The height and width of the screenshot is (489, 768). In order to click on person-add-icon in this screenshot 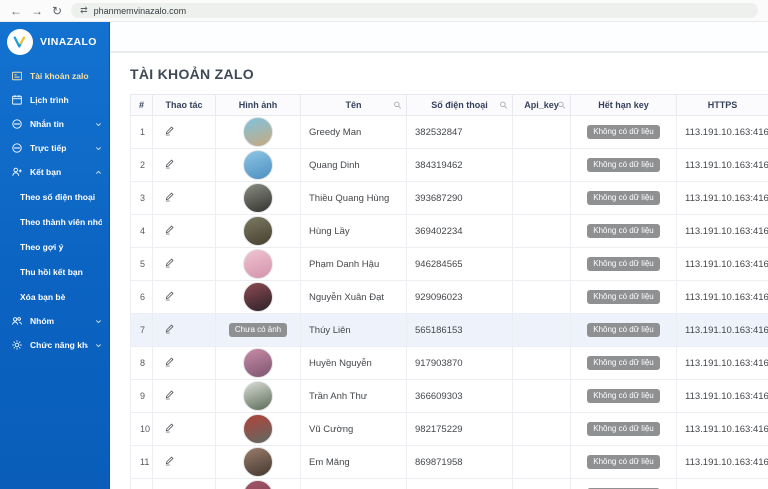, I will do `click(17, 172)`.